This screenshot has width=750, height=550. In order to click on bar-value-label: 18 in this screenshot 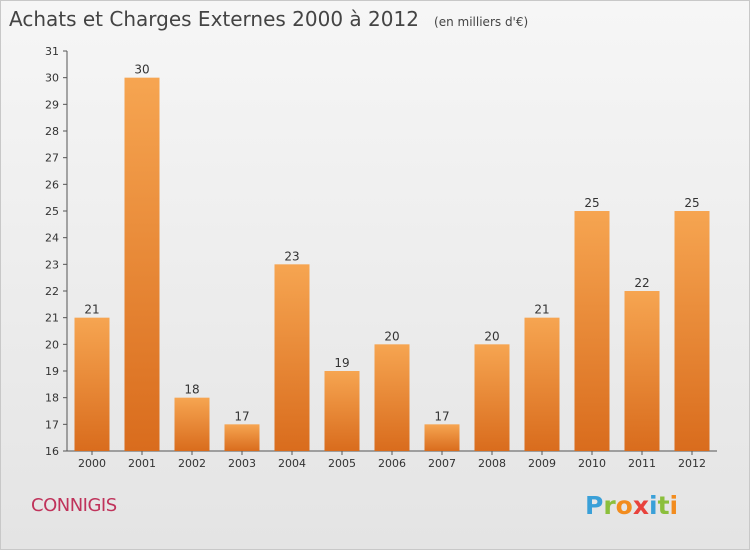, I will do `click(191, 390)`.